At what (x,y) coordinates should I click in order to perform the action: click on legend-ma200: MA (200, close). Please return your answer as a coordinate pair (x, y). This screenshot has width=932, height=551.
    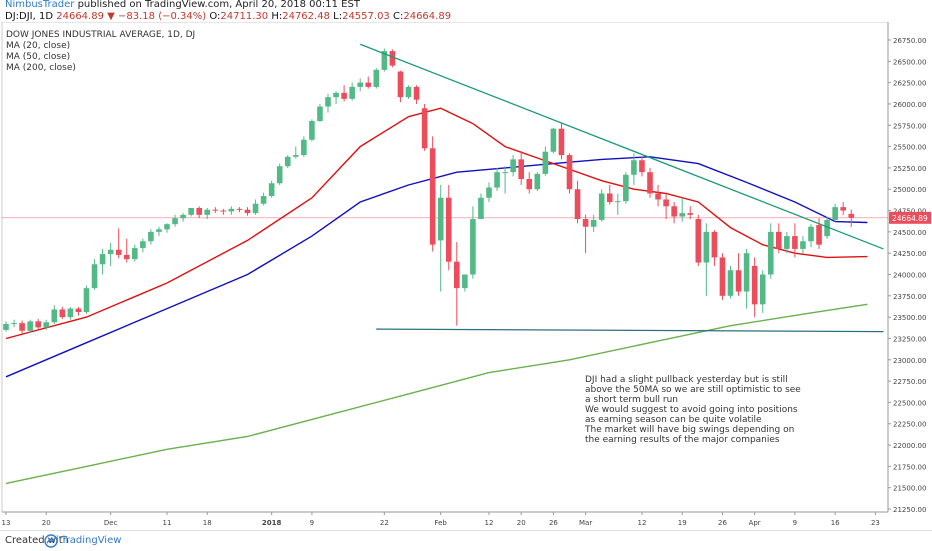
    Looking at the image, I should click on (41, 68).